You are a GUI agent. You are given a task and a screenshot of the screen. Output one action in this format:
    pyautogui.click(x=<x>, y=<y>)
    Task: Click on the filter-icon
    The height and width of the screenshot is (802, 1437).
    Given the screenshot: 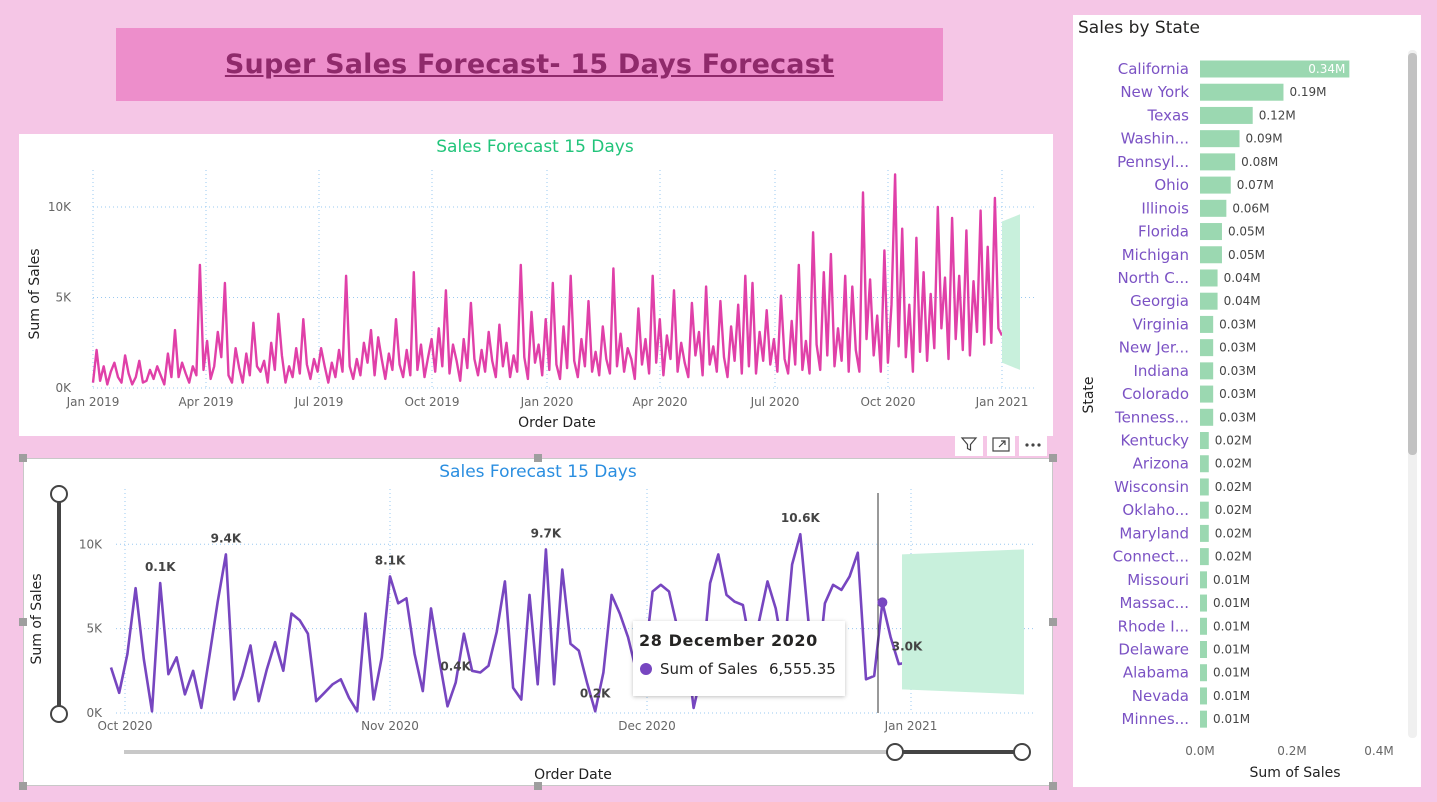 What is the action you would take?
    pyautogui.click(x=969, y=444)
    